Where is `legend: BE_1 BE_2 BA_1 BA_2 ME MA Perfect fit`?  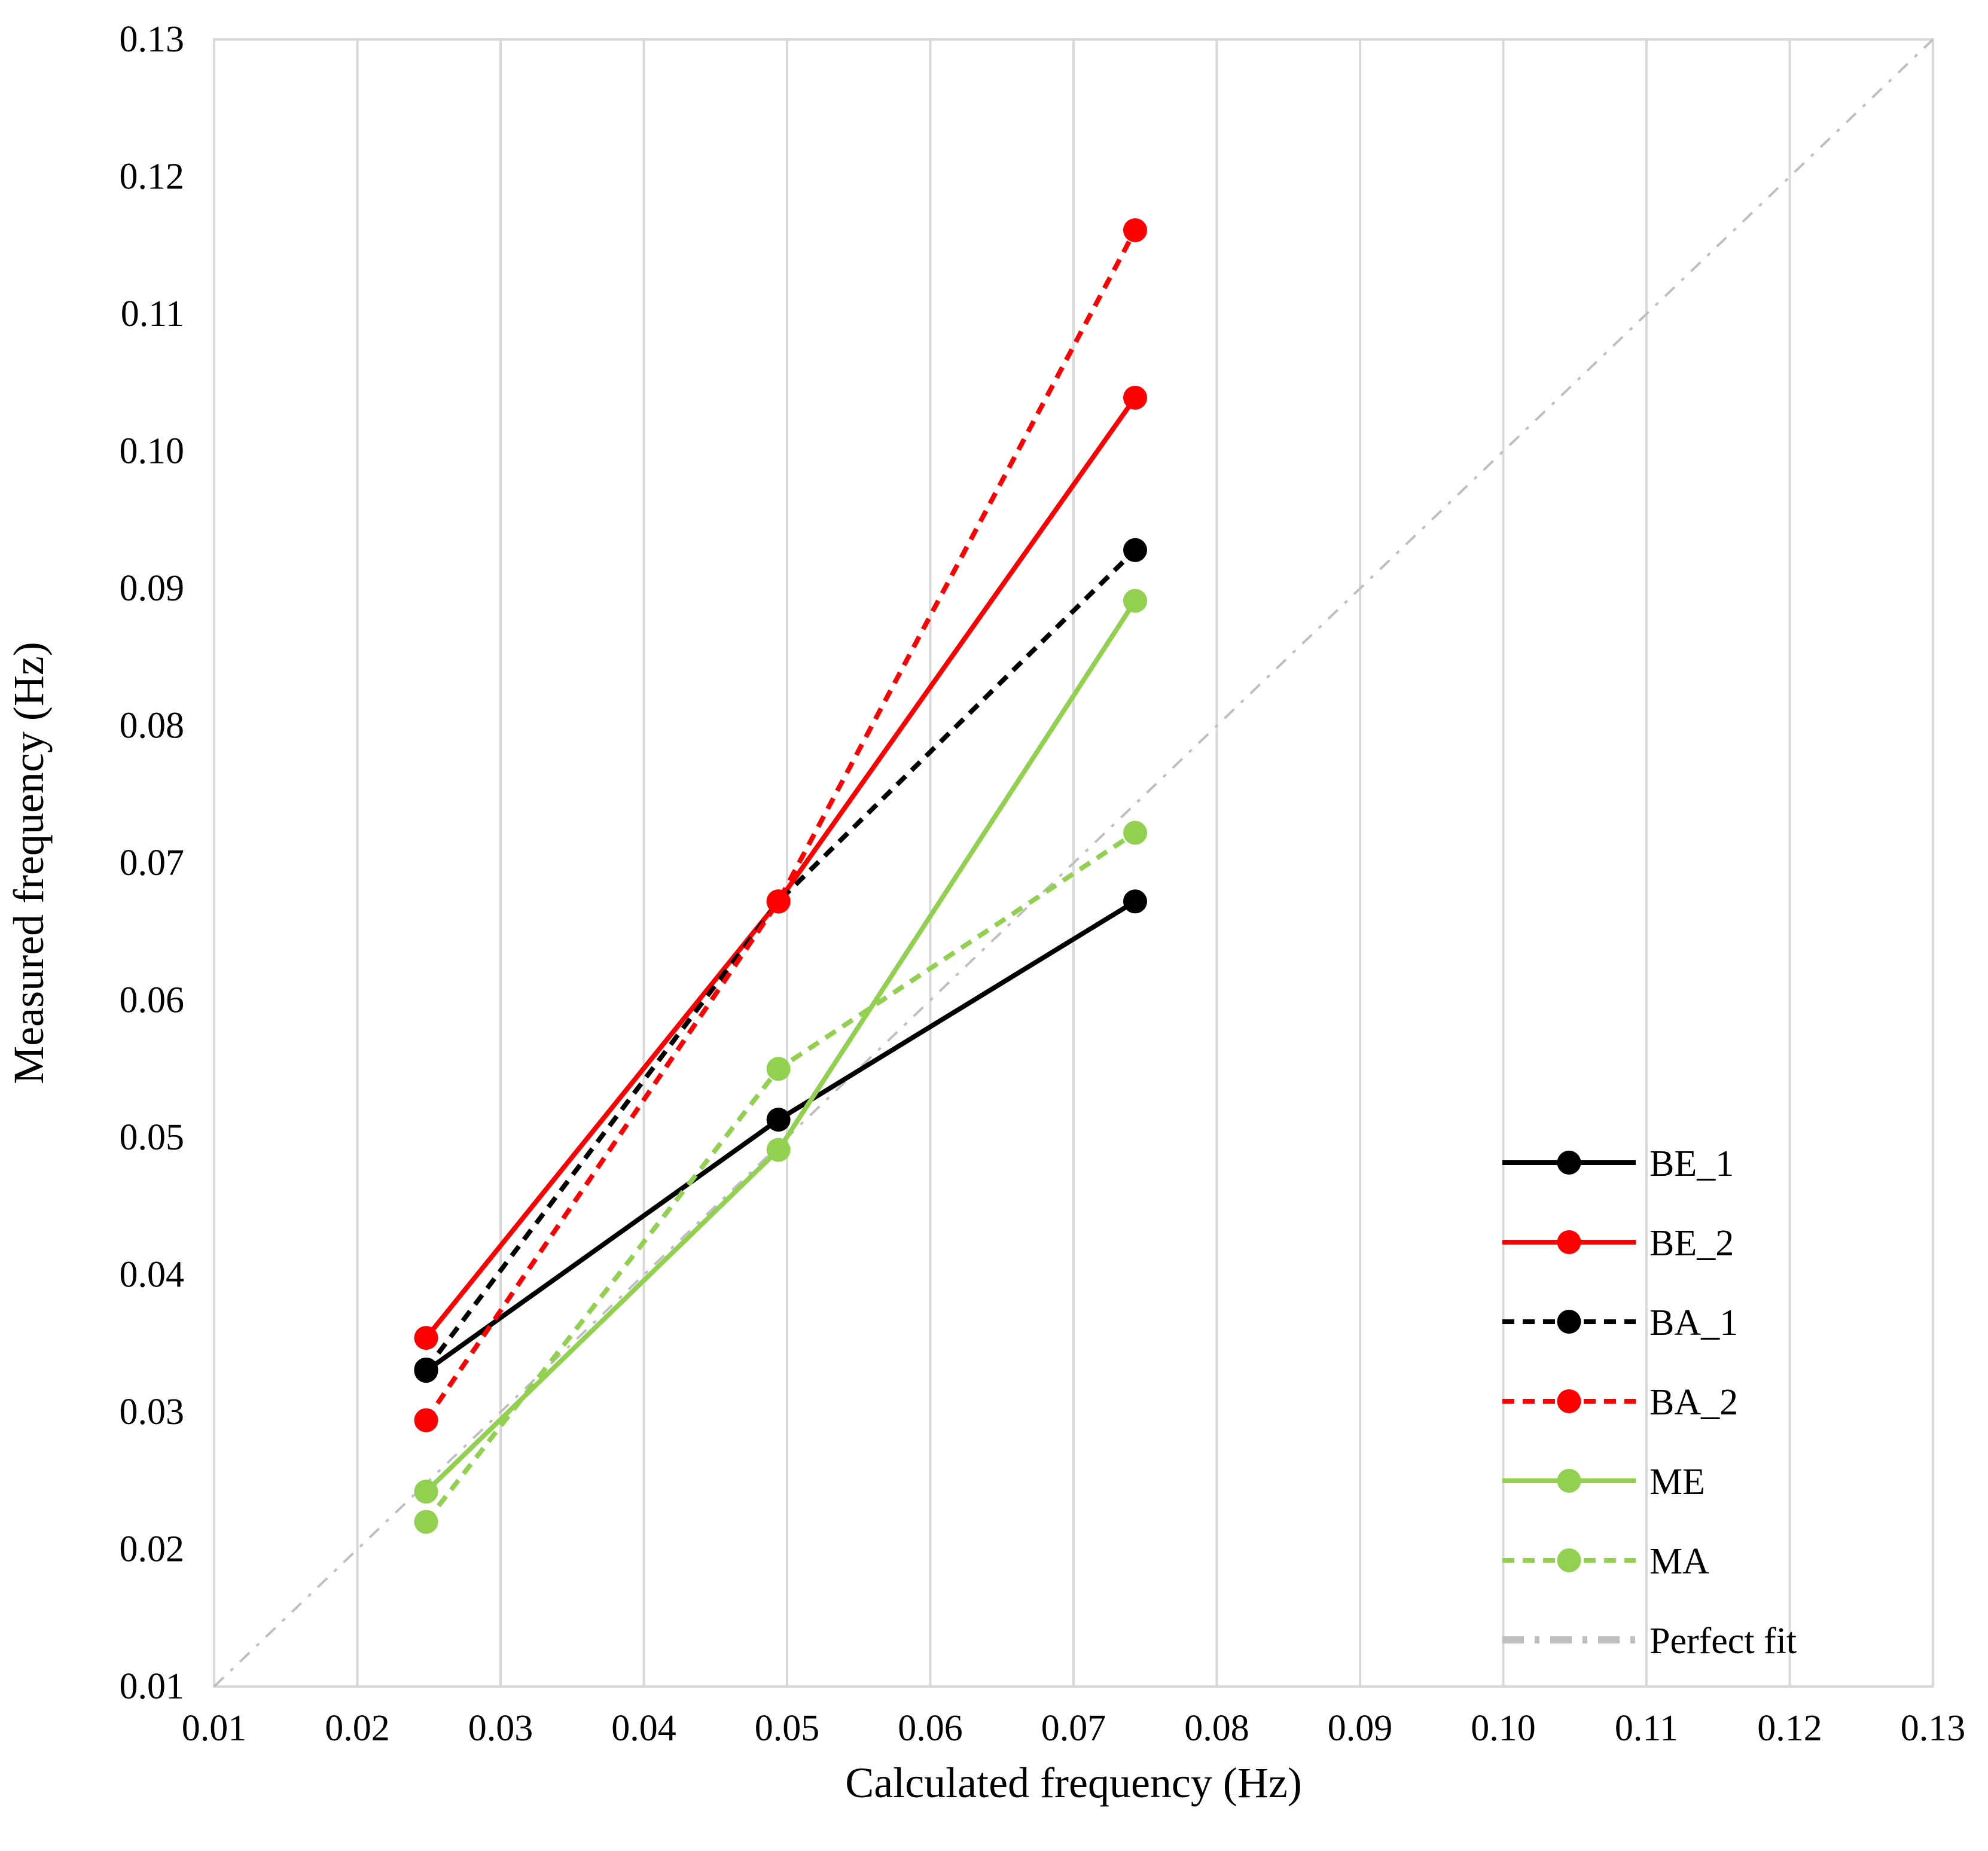 legend: BE_1 BE_2 BA_1 BA_2 ME MA Perfect fit is located at coordinates (1649, 1402).